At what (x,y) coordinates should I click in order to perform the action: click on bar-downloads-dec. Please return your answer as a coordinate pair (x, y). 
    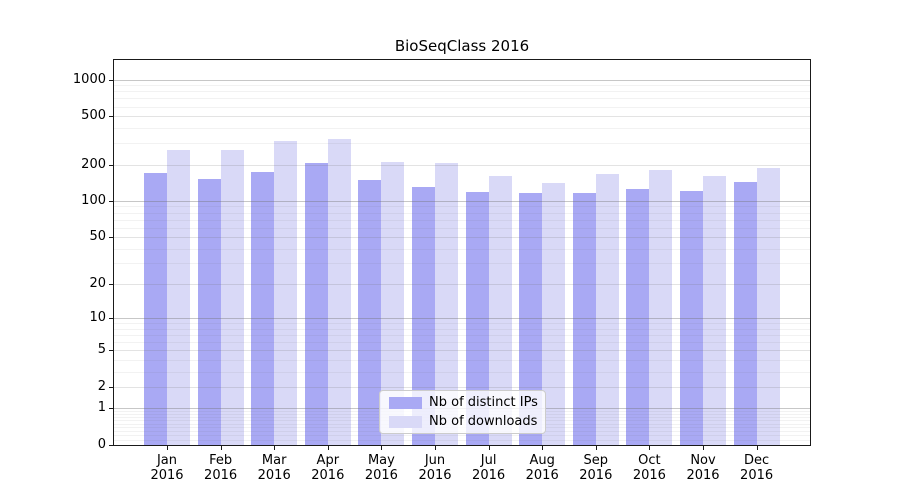
    Looking at the image, I should click on (768, 306).